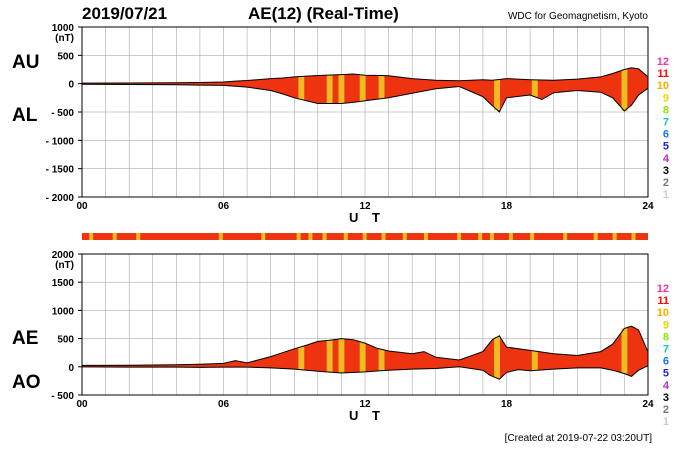  I want to click on al-label: AL, so click(25, 115).